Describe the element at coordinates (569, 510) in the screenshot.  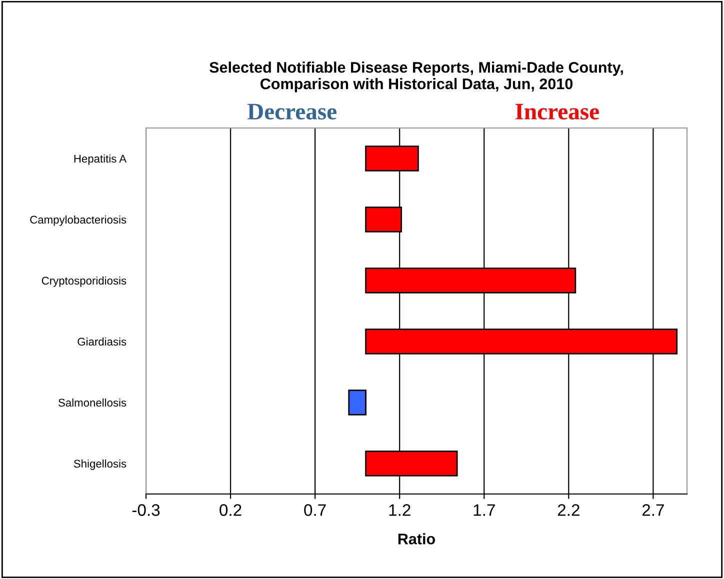
I see `x-tick-label: 2.2` at that location.